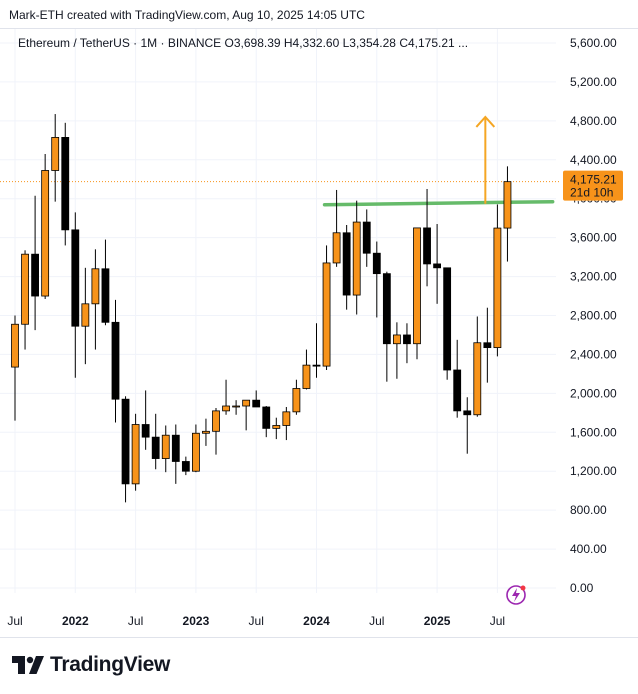 This screenshot has width=638, height=694. Describe the element at coordinates (75, 621) in the screenshot. I see `x-tick-label: 2022` at that location.